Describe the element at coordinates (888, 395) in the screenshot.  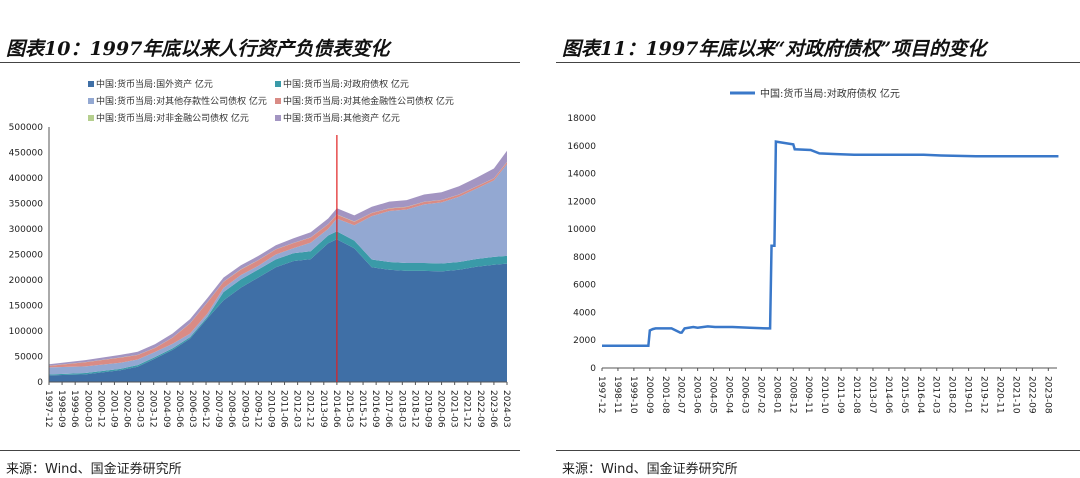
I see `right-x-tick-label: 2014-06` at that location.